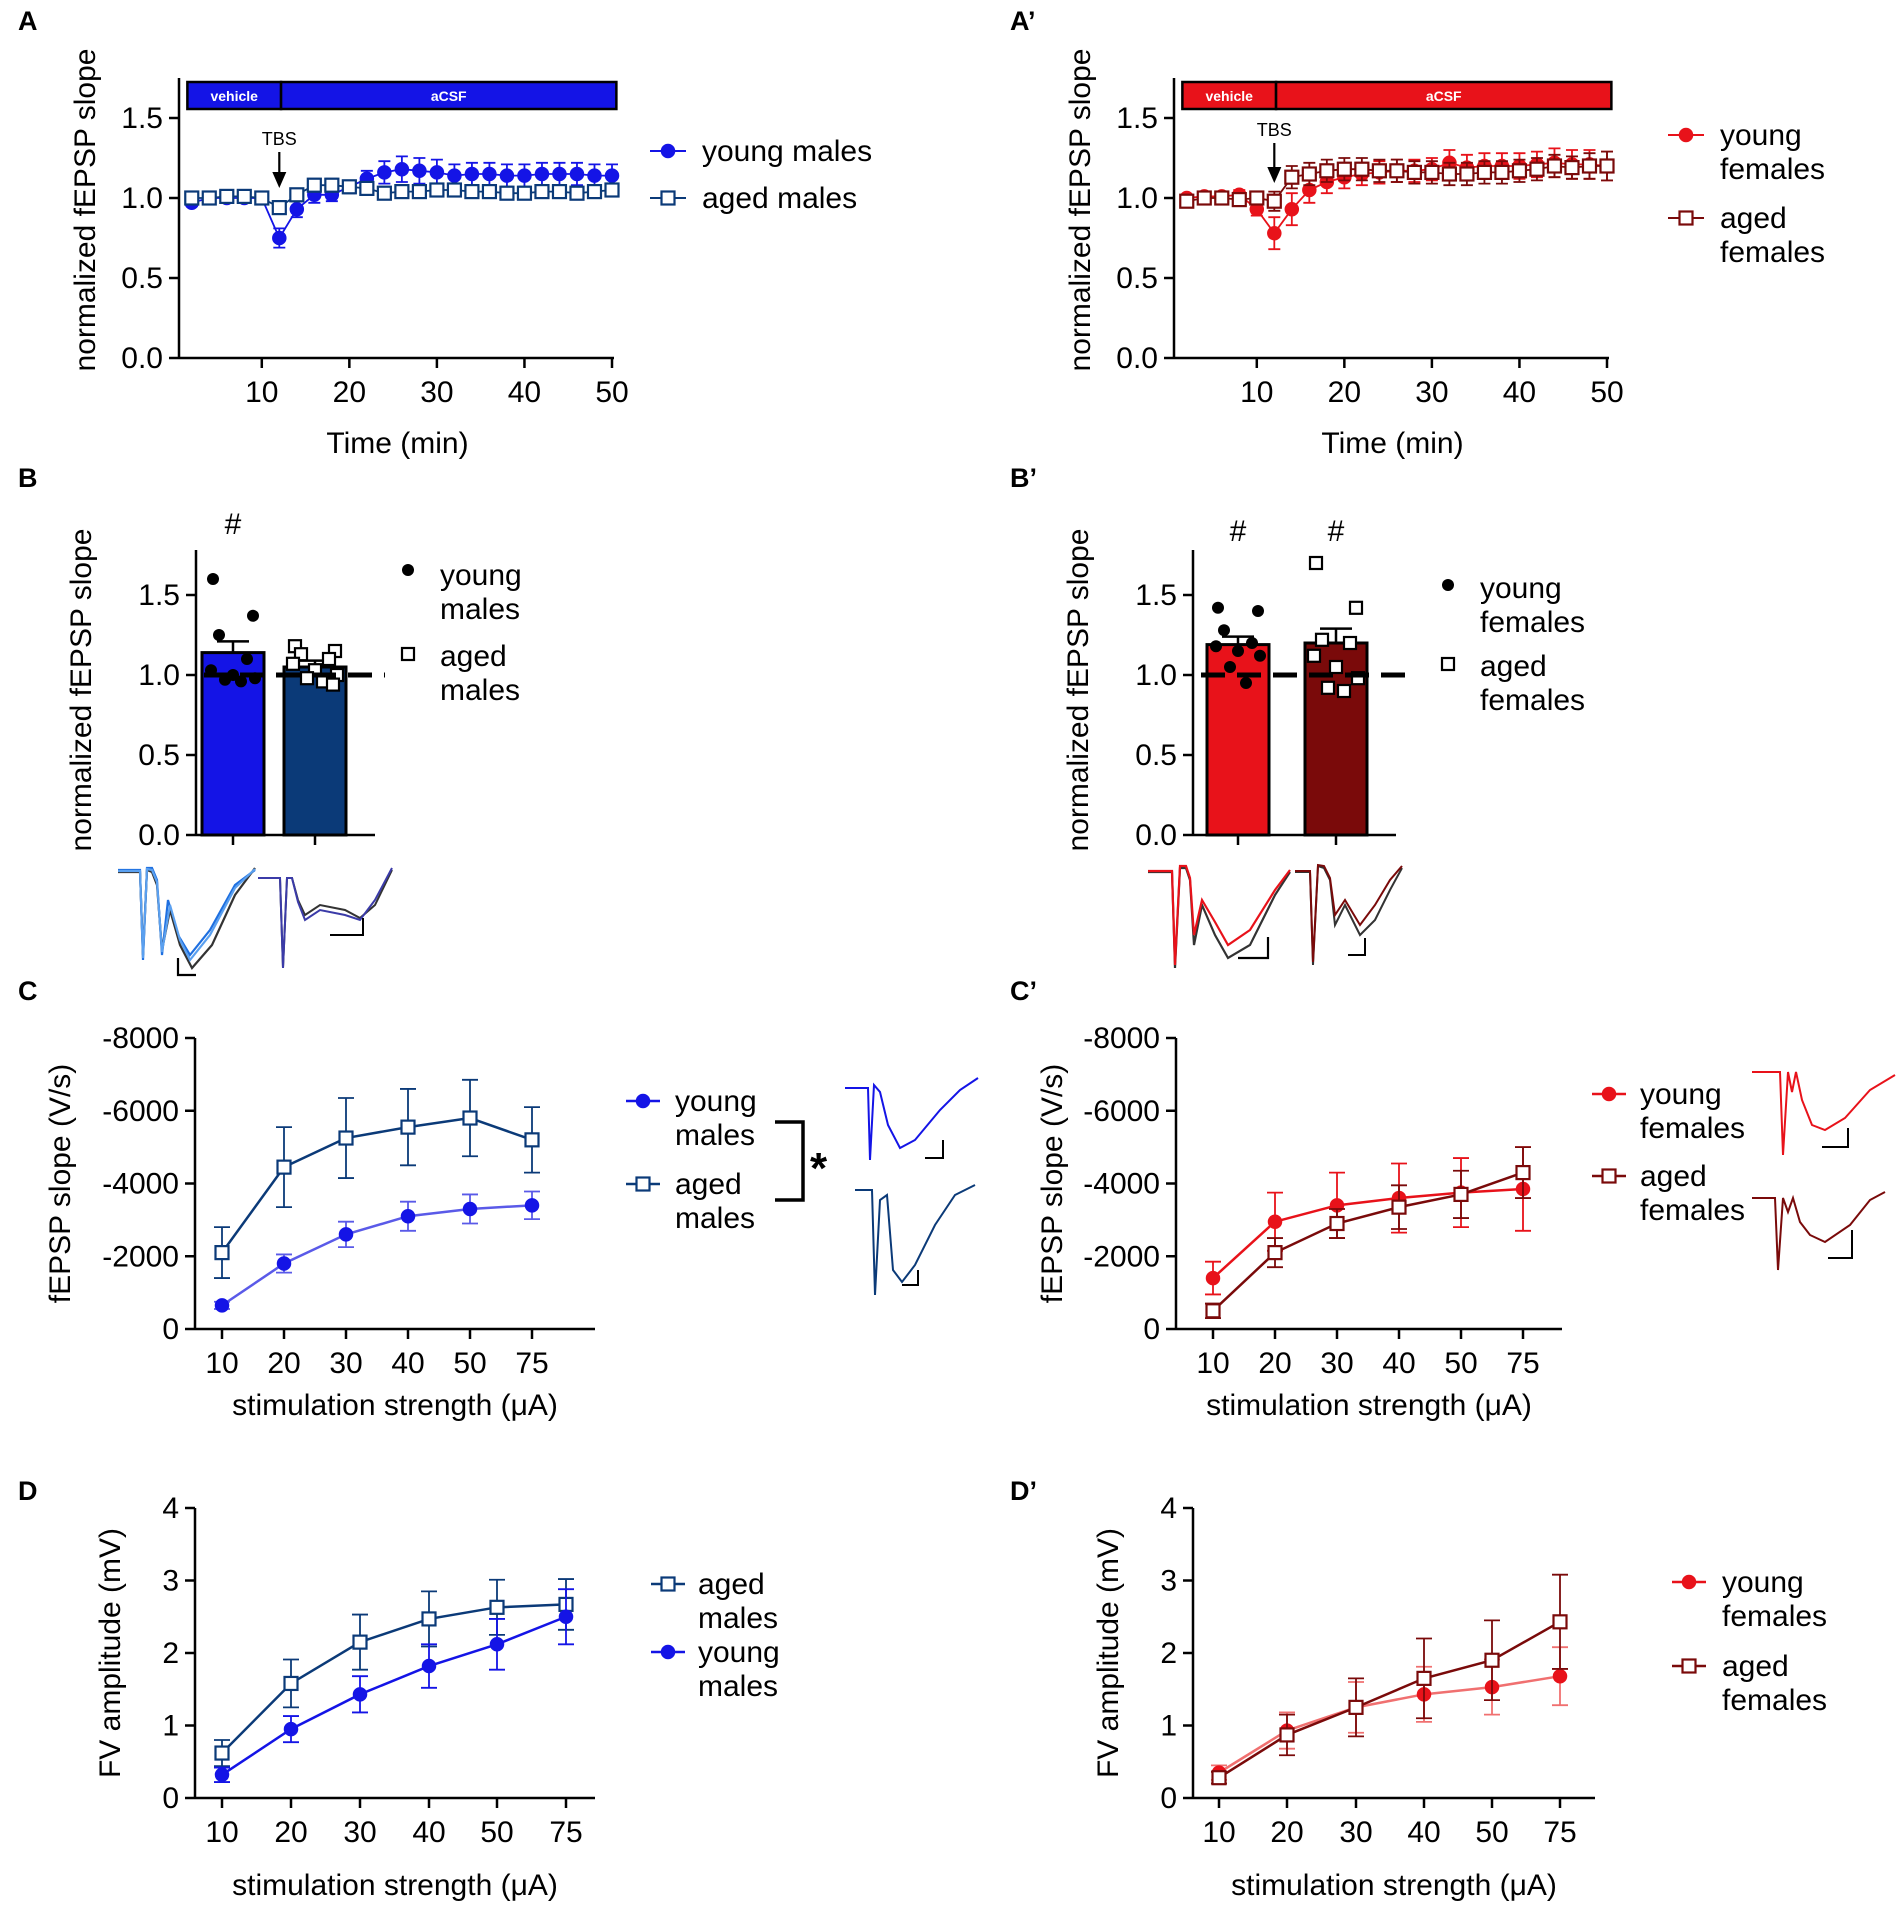  I want to click on traces-B-young-males, so click(187, 921).